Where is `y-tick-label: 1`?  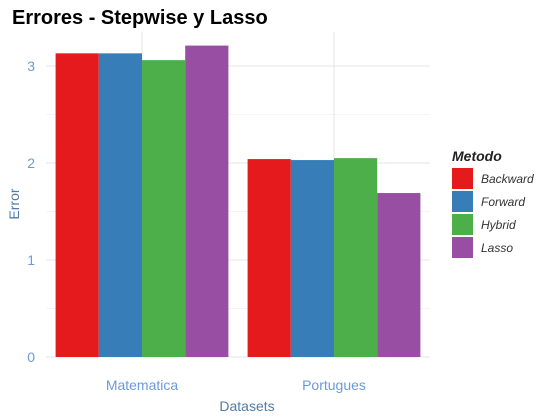 y-tick-label: 1 is located at coordinates (31, 260).